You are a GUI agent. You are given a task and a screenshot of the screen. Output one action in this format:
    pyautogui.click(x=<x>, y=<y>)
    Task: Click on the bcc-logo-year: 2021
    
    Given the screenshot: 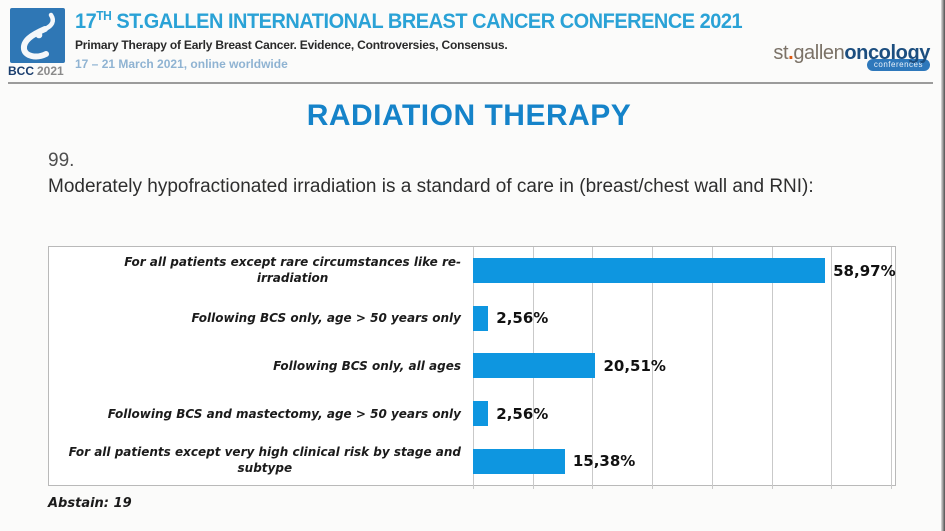 What is the action you would take?
    pyautogui.click(x=50, y=71)
    